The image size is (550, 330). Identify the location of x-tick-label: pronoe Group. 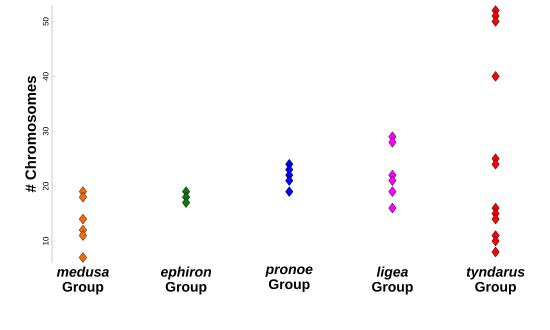
(289, 279).